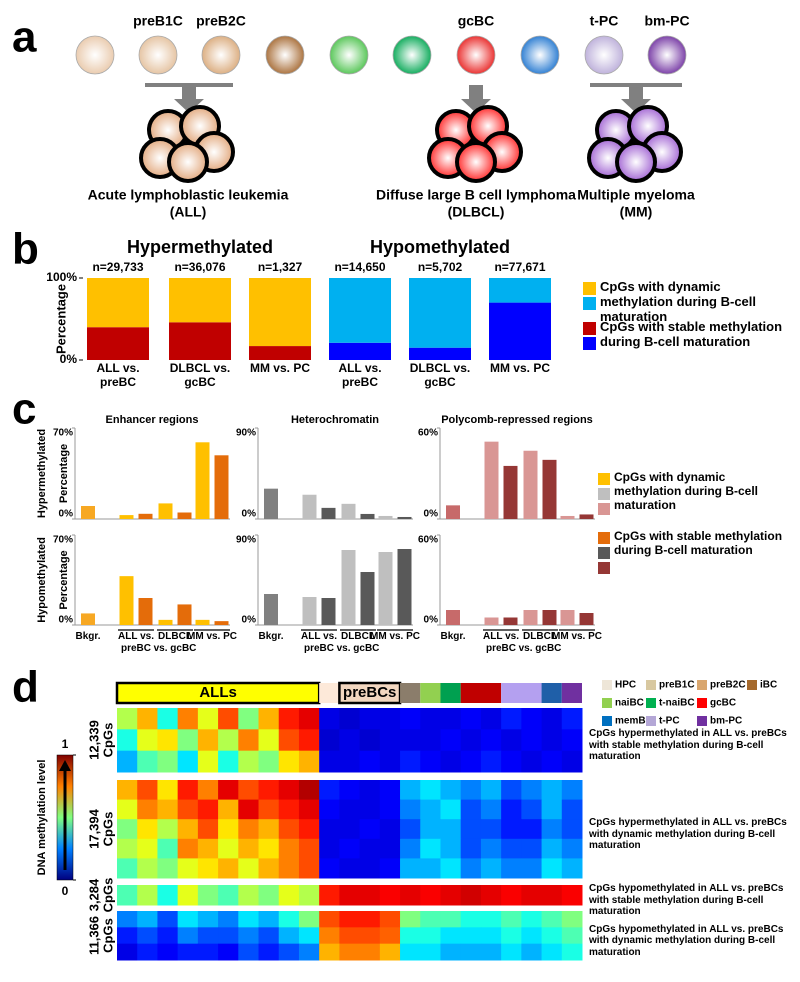 The image size is (800, 982). I want to click on x-tick-label: Bkgr., so click(453, 636).